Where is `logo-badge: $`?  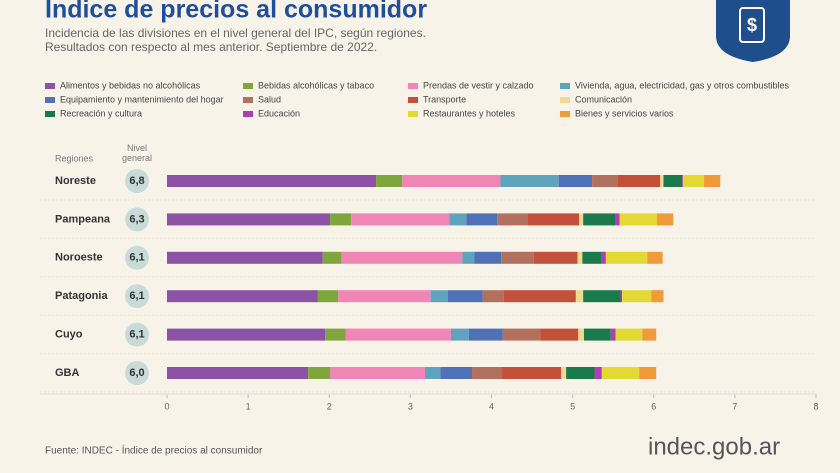
logo-badge: $ is located at coordinates (753, 31).